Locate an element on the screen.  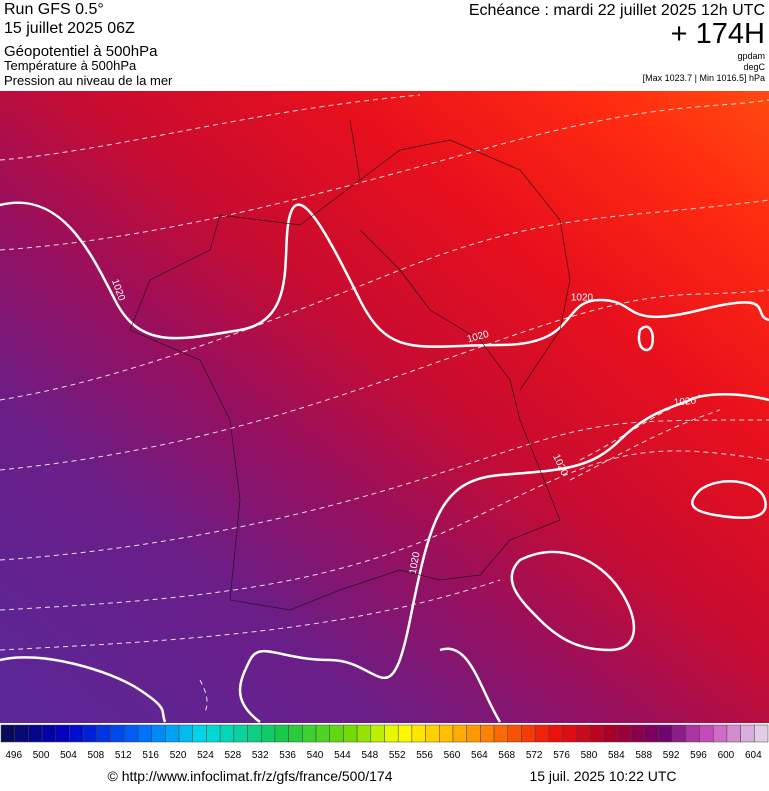
colorbar-label: 536 is located at coordinates (287, 755).